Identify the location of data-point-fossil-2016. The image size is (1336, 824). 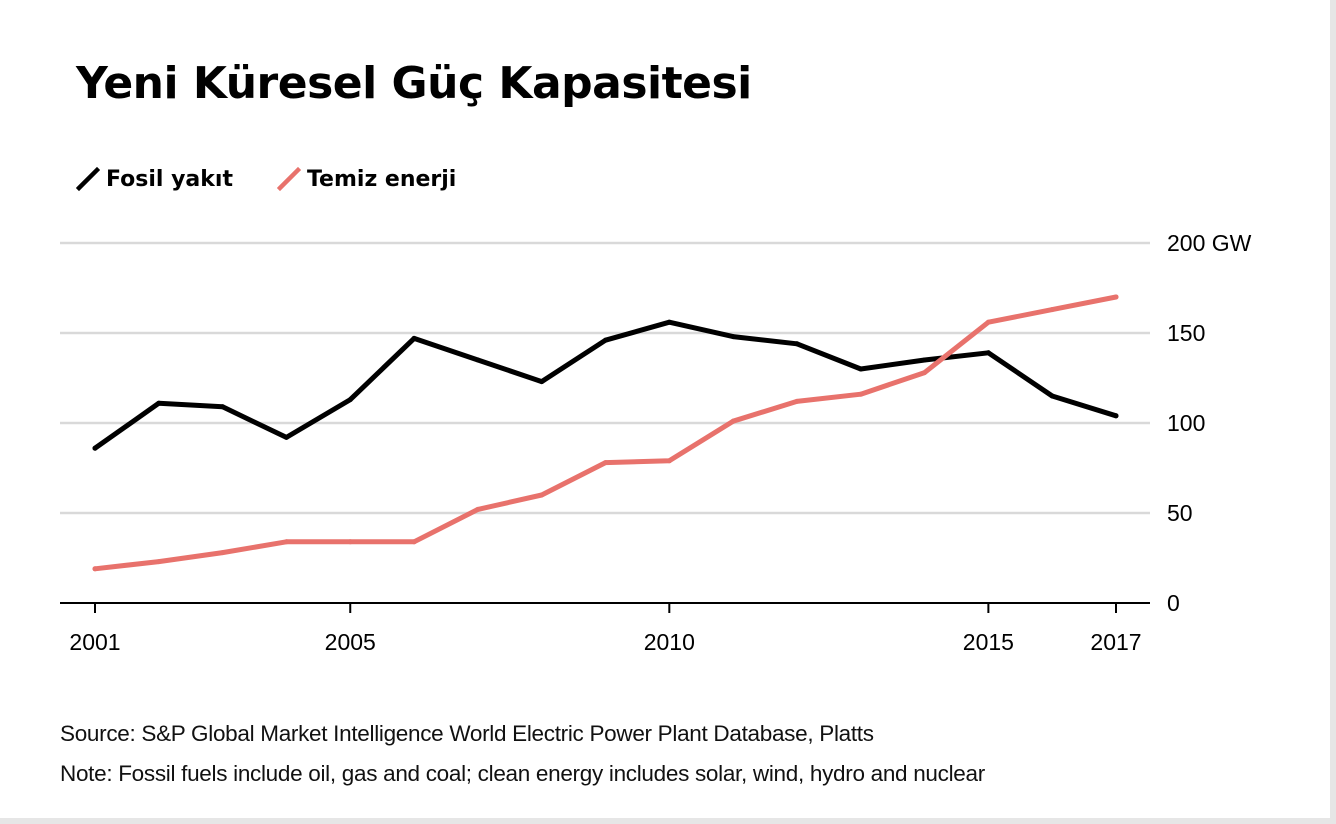
(1052, 396).